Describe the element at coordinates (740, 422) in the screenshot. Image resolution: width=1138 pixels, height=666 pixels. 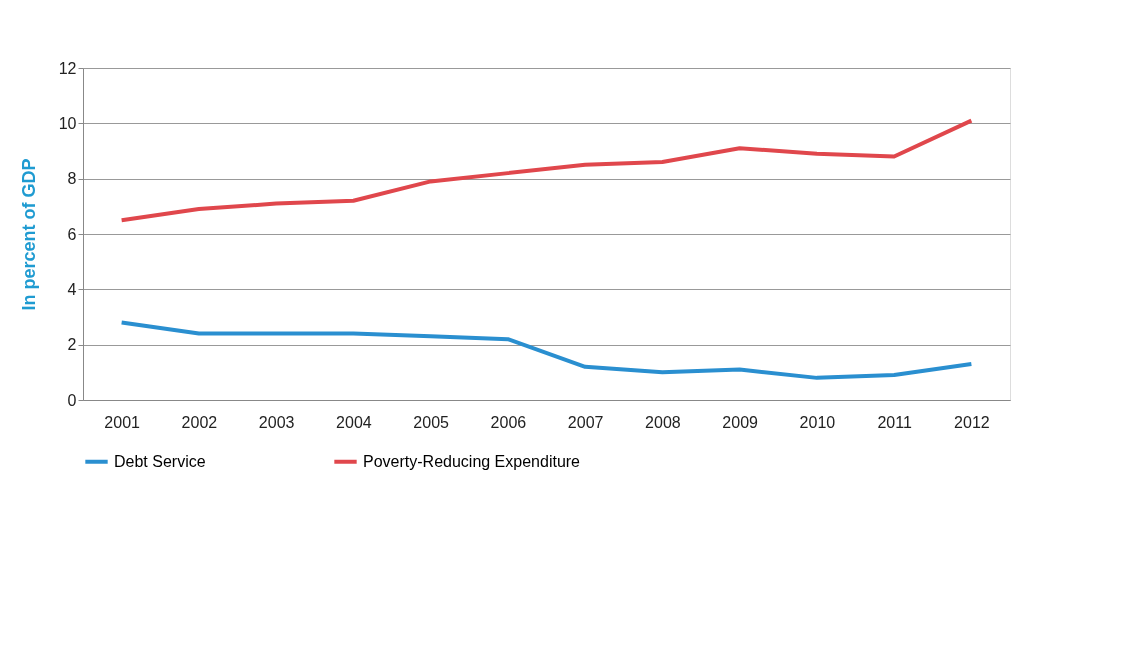
I see `x-tick-label: 2009` at that location.